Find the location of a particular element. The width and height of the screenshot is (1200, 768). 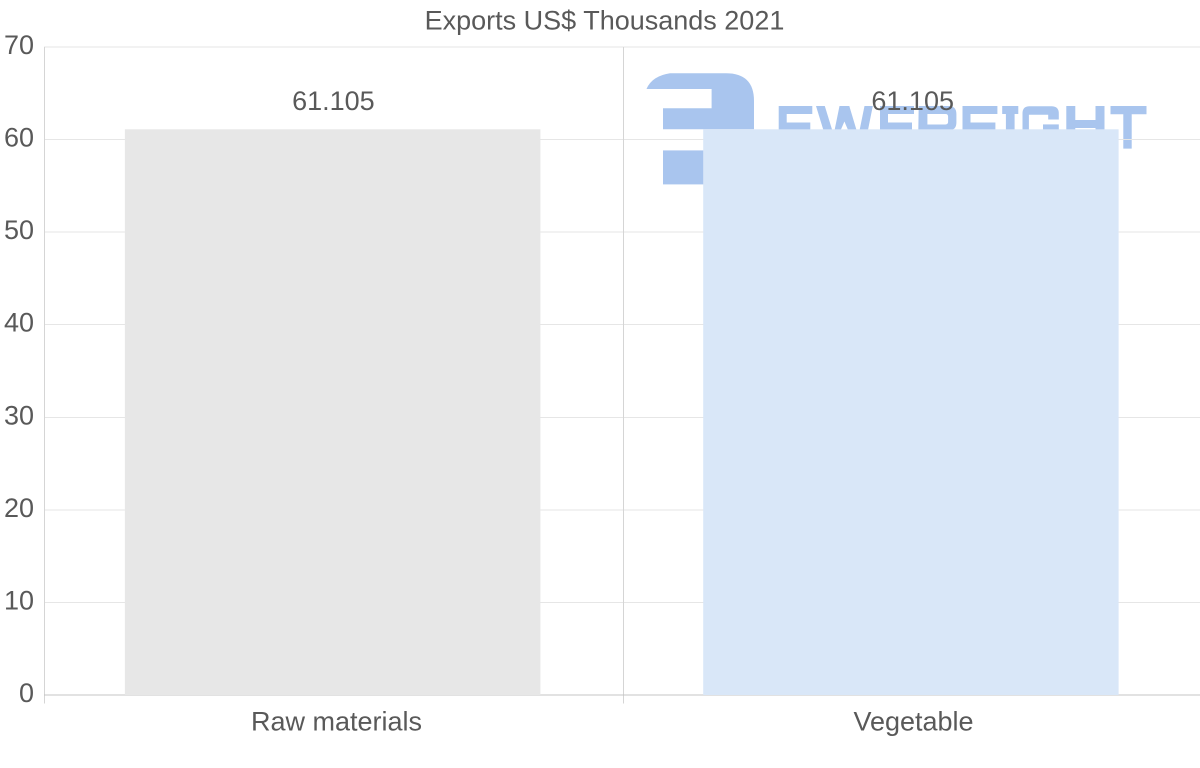

svg-text: Exports US$ Thousands 2021 is located at coordinates (605, 21).